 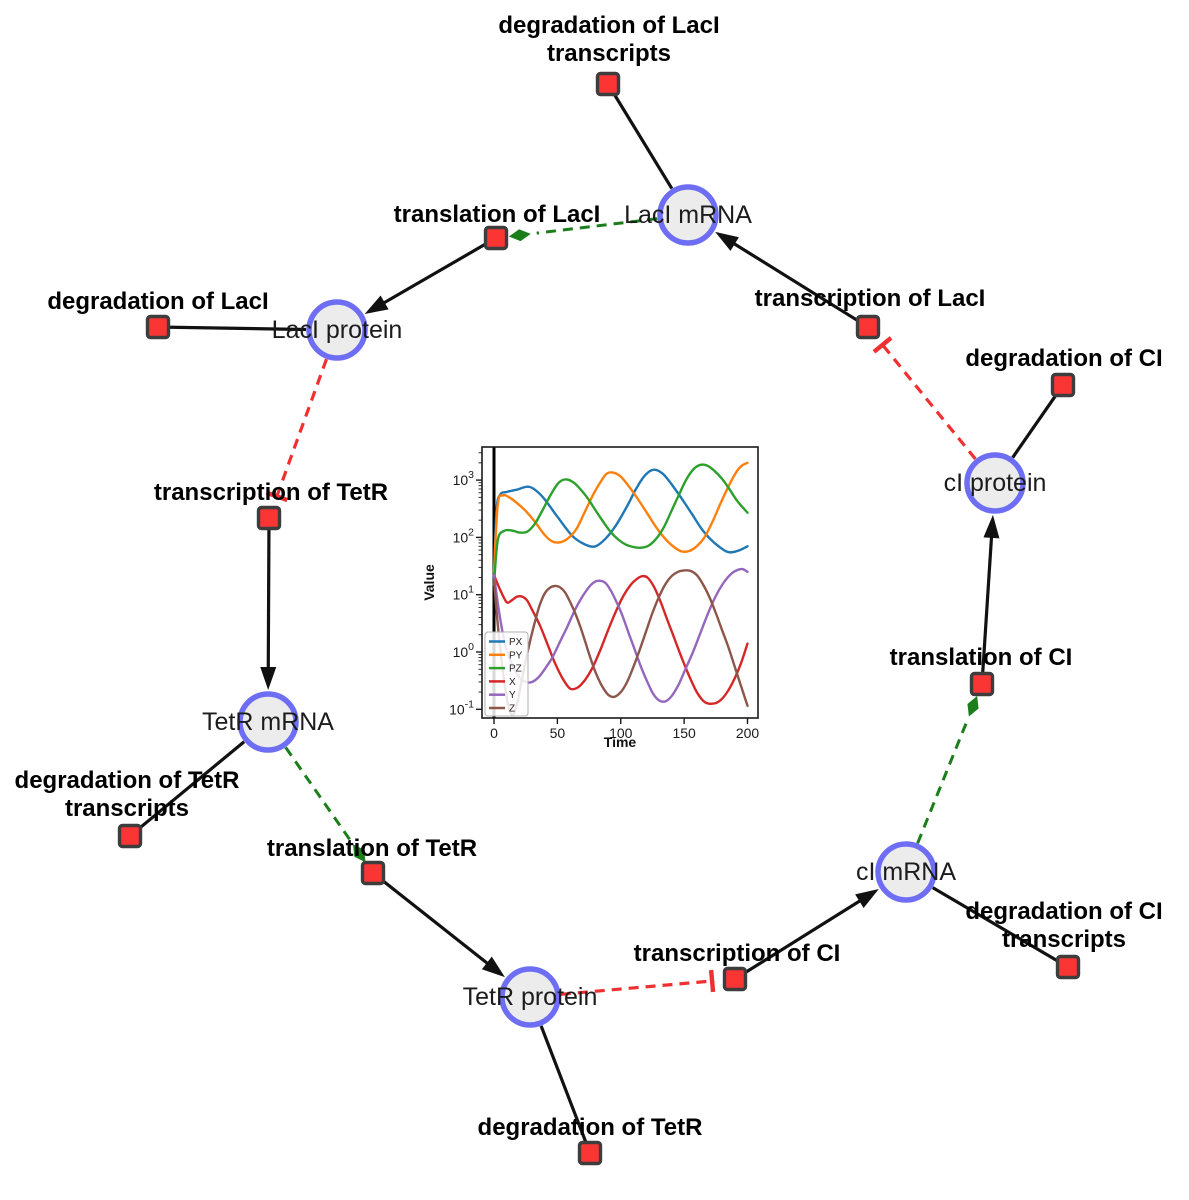 What do you see at coordinates (127, 808) in the screenshot?
I see `reaction-label-deg-tetr-transcripts-line1: transcripts` at bounding box center [127, 808].